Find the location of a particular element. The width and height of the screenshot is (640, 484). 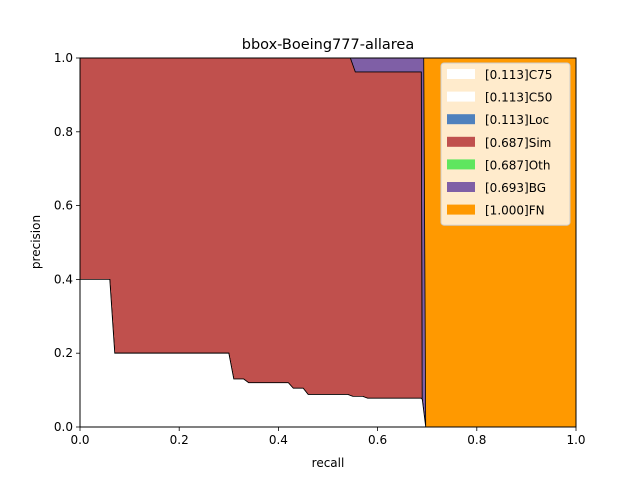

legend-label-sim: [0.687]Sim is located at coordinates (518, 143).